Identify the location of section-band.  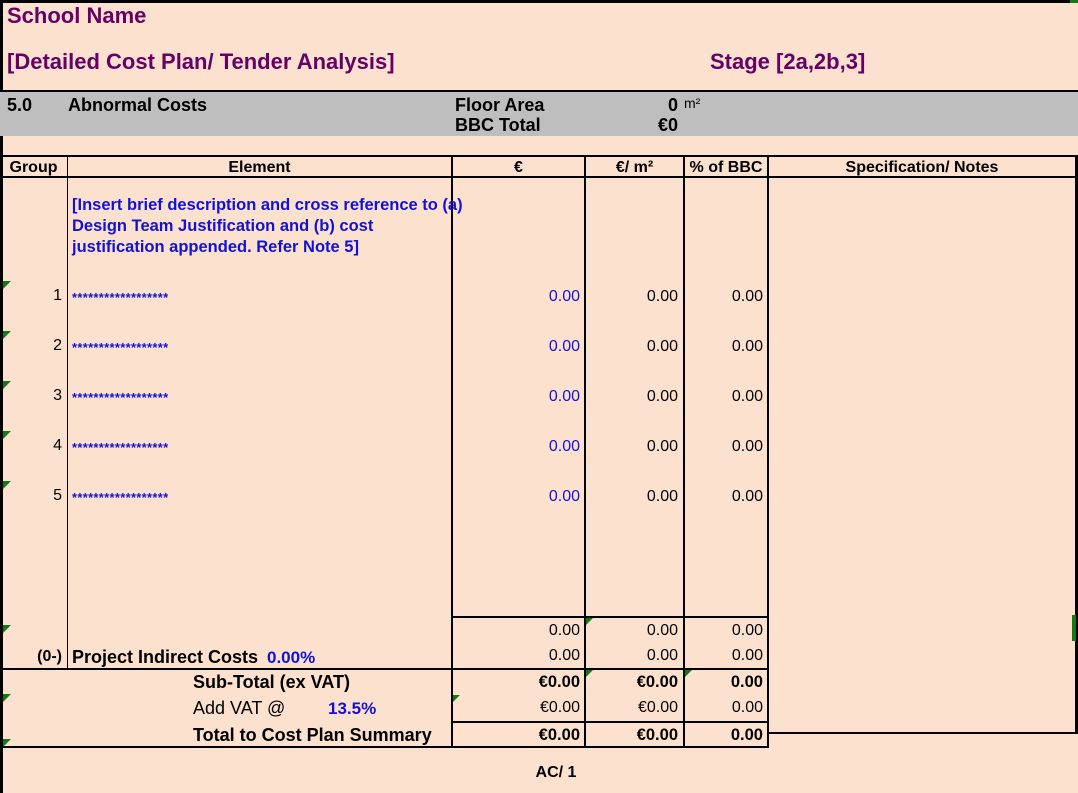
(539, 114).